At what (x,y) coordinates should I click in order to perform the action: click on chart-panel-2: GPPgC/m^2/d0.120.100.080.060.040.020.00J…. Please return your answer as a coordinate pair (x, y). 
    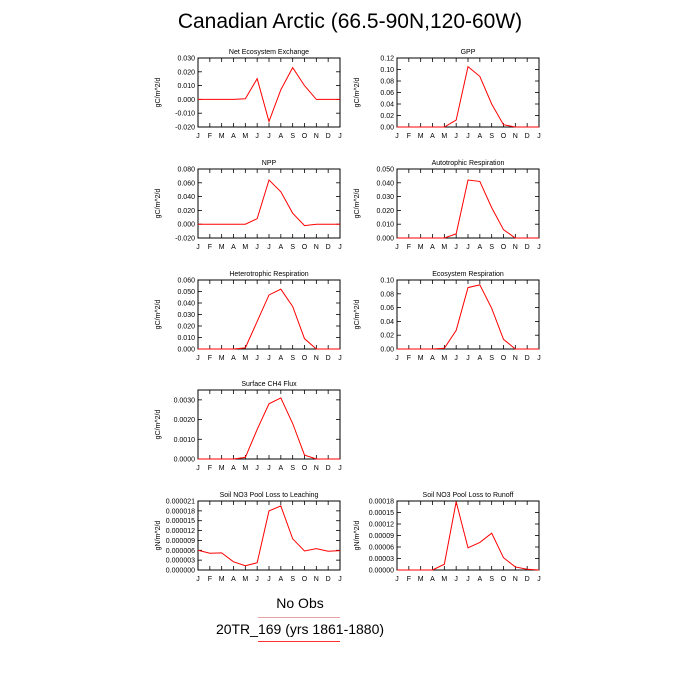
    Looking at the image, I should click on (447, 94).